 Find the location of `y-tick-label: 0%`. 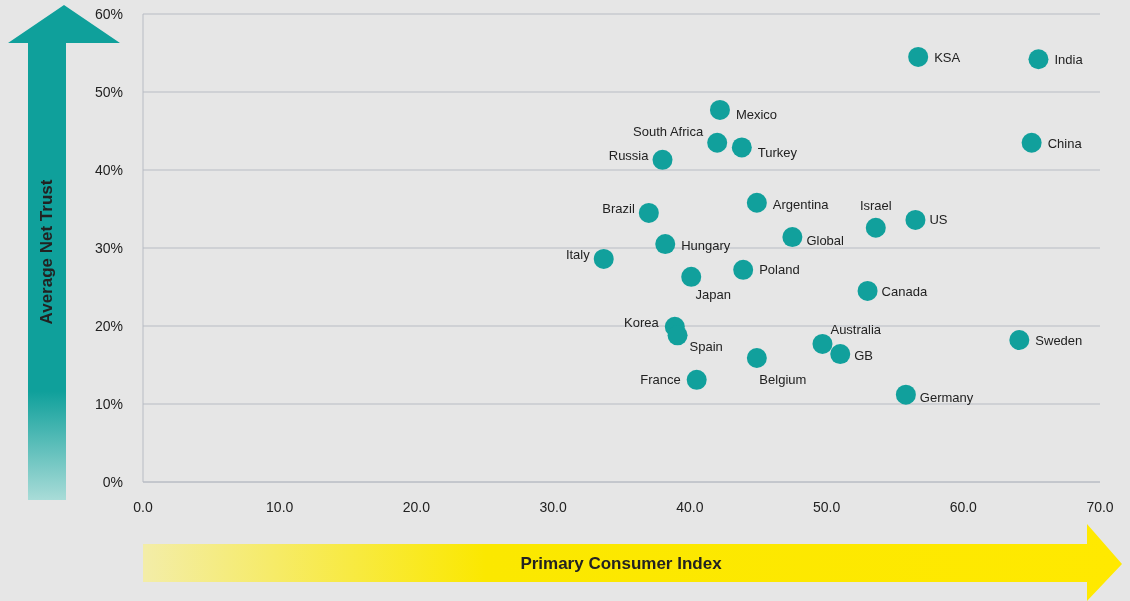

y-tick-label: 0% is located at coordinates (112, 481).